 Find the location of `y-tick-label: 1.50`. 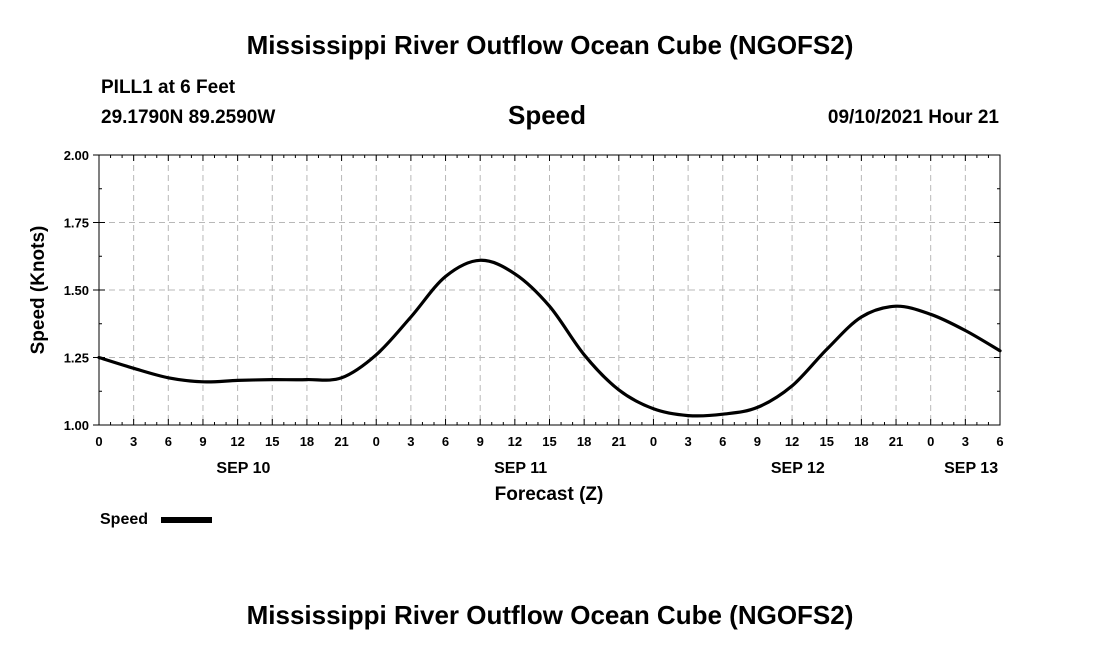

y-tick-label: 1.50 is located at coordinates (76, 290).